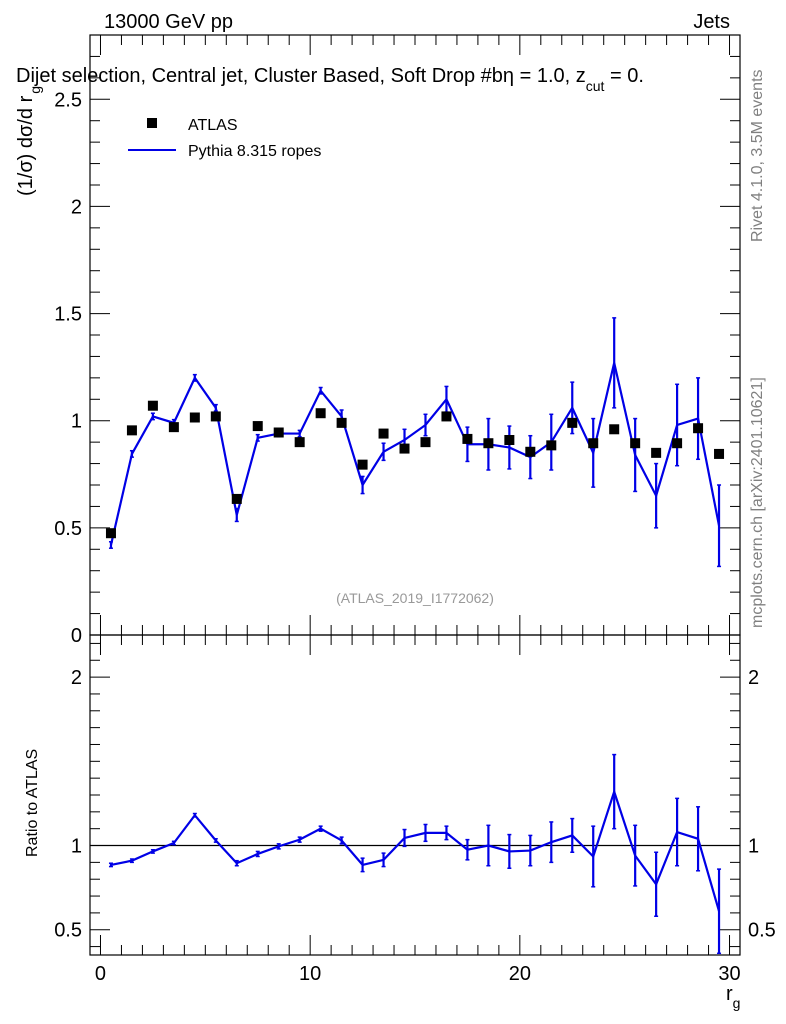 Image resolution: width=786 pixels, height=1024 pixels. Describe the element at coordinates (100, 974) in the screenshot. I see `x-tick-label: 0` at that location.